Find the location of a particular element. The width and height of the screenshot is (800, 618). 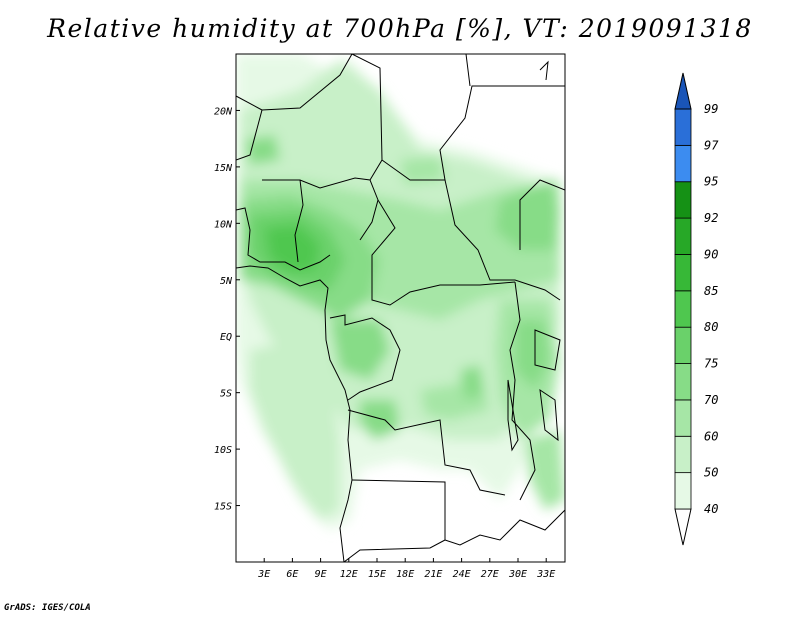

colorbar-label: 80 is located at coordinates (711, 327).